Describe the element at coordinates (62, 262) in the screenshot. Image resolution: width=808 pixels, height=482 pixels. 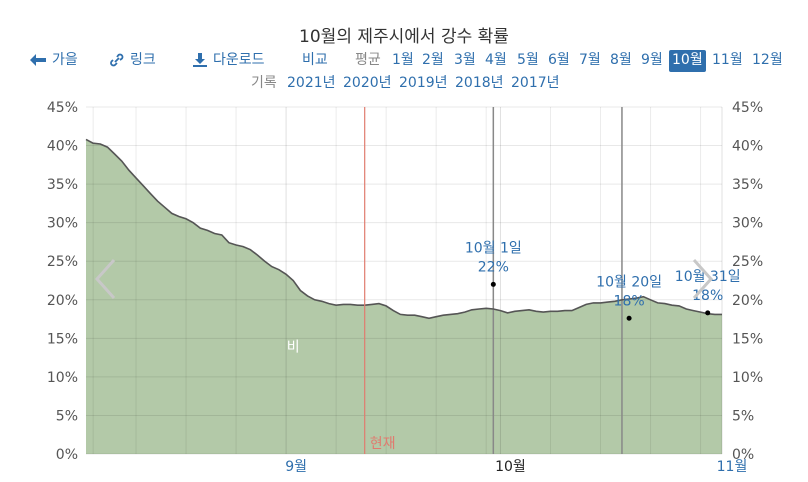
I see `y-tick-label-left: 25%` at that location.